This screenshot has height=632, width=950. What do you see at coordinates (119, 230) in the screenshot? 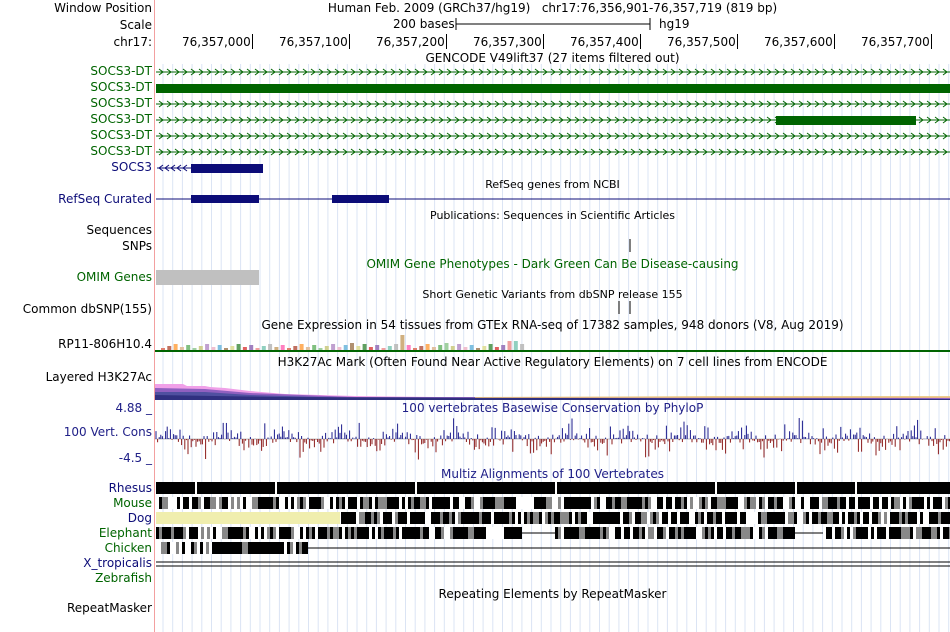
I see `sequences-label: Sequences` at bounding box center [119, 230].